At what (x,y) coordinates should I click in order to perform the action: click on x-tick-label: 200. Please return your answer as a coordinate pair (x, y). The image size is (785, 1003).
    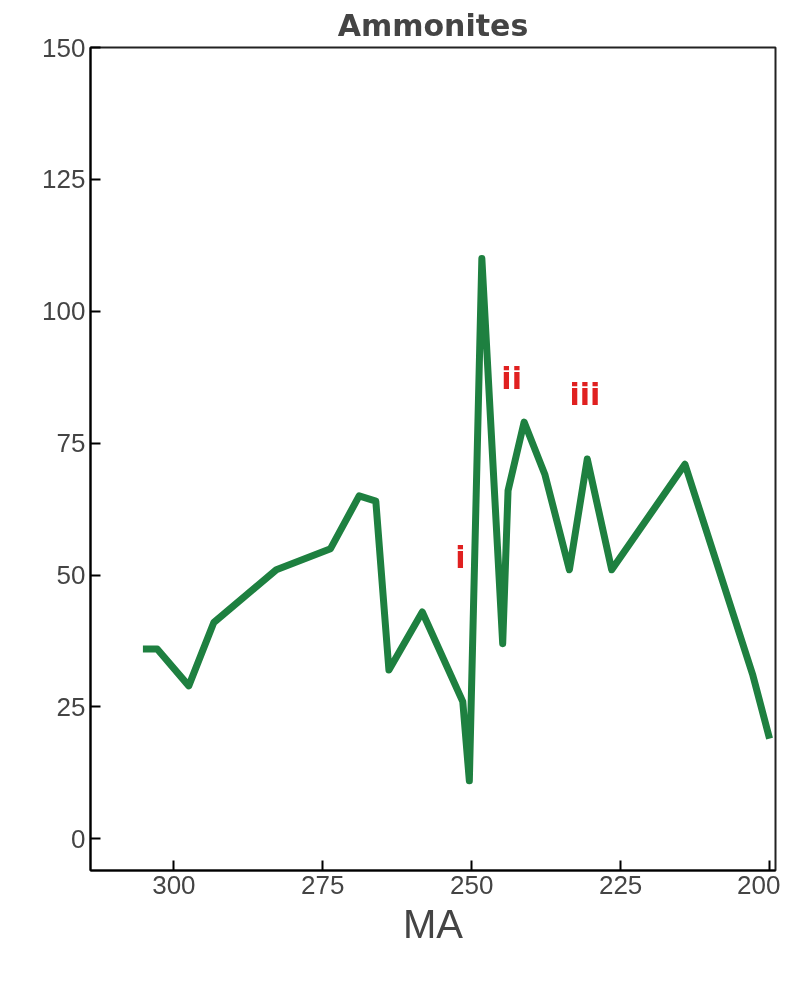
    Looking at the image, I should click on (759, 884).